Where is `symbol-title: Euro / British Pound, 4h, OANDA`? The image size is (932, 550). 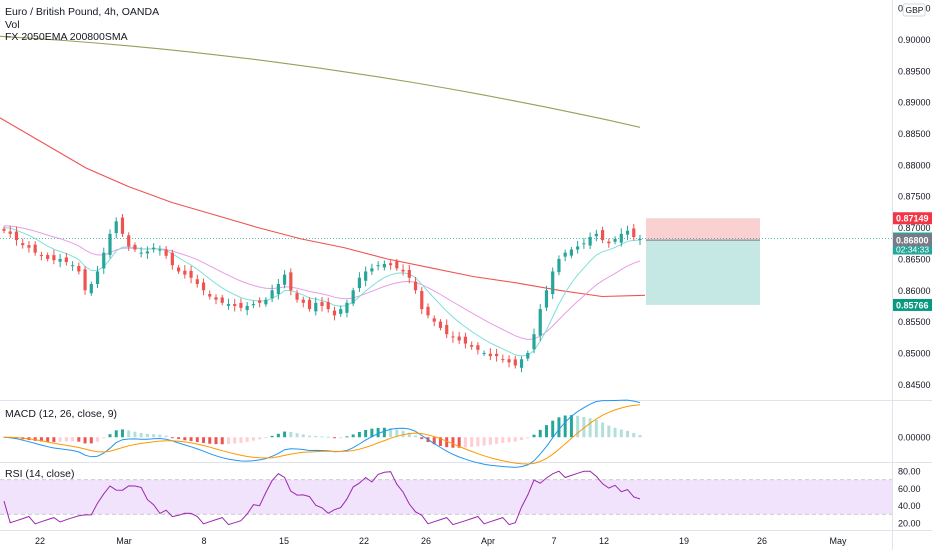 symbol-title: Euro / British Pound, 4h, OANDA is located at coordinates (82, 12).